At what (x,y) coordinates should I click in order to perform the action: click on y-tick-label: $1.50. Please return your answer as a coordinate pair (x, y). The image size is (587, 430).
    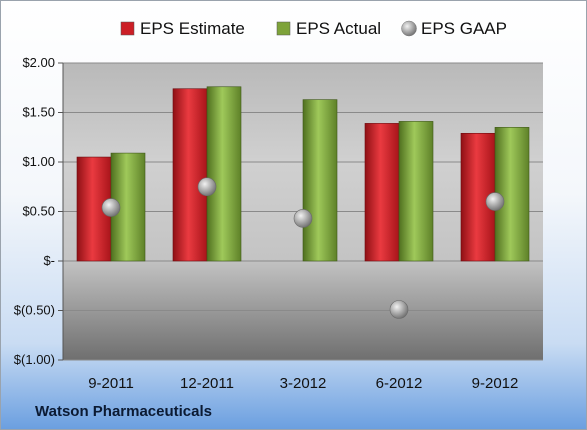
    Looking at the image, I should click on (38, 112).